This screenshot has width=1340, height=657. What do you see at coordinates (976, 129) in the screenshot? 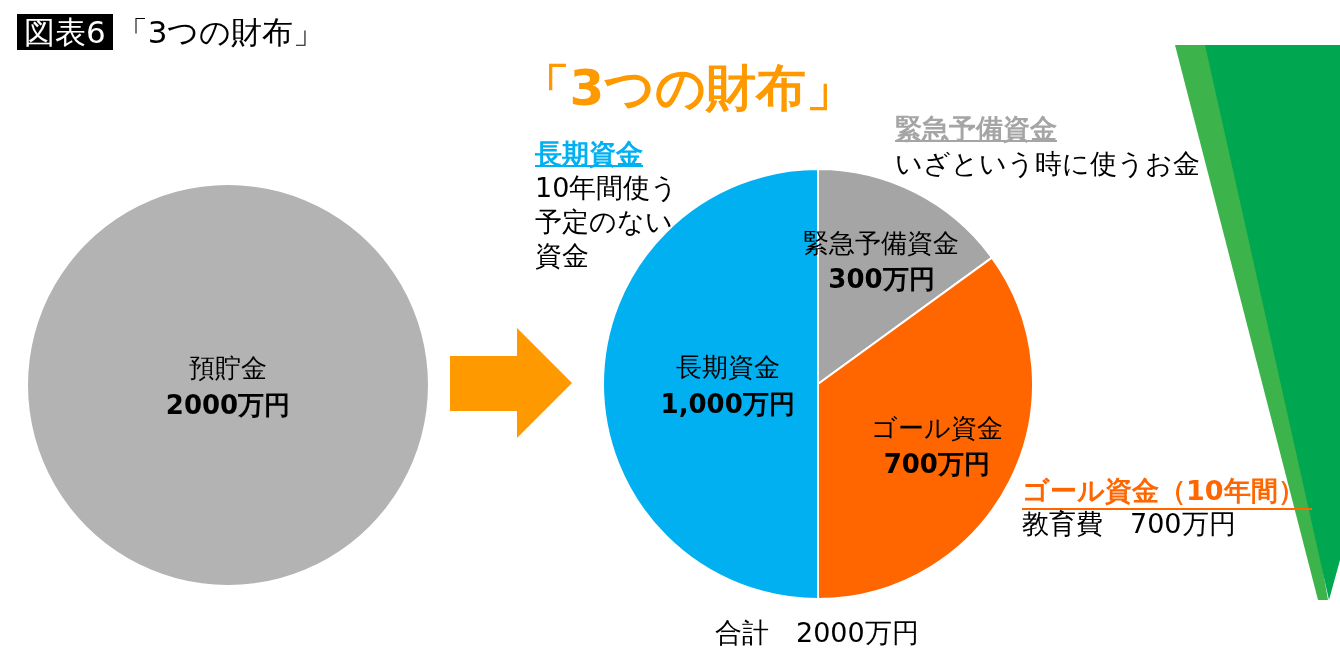
I see `text: 緊急予備資金` at bounding box center [976, 129].